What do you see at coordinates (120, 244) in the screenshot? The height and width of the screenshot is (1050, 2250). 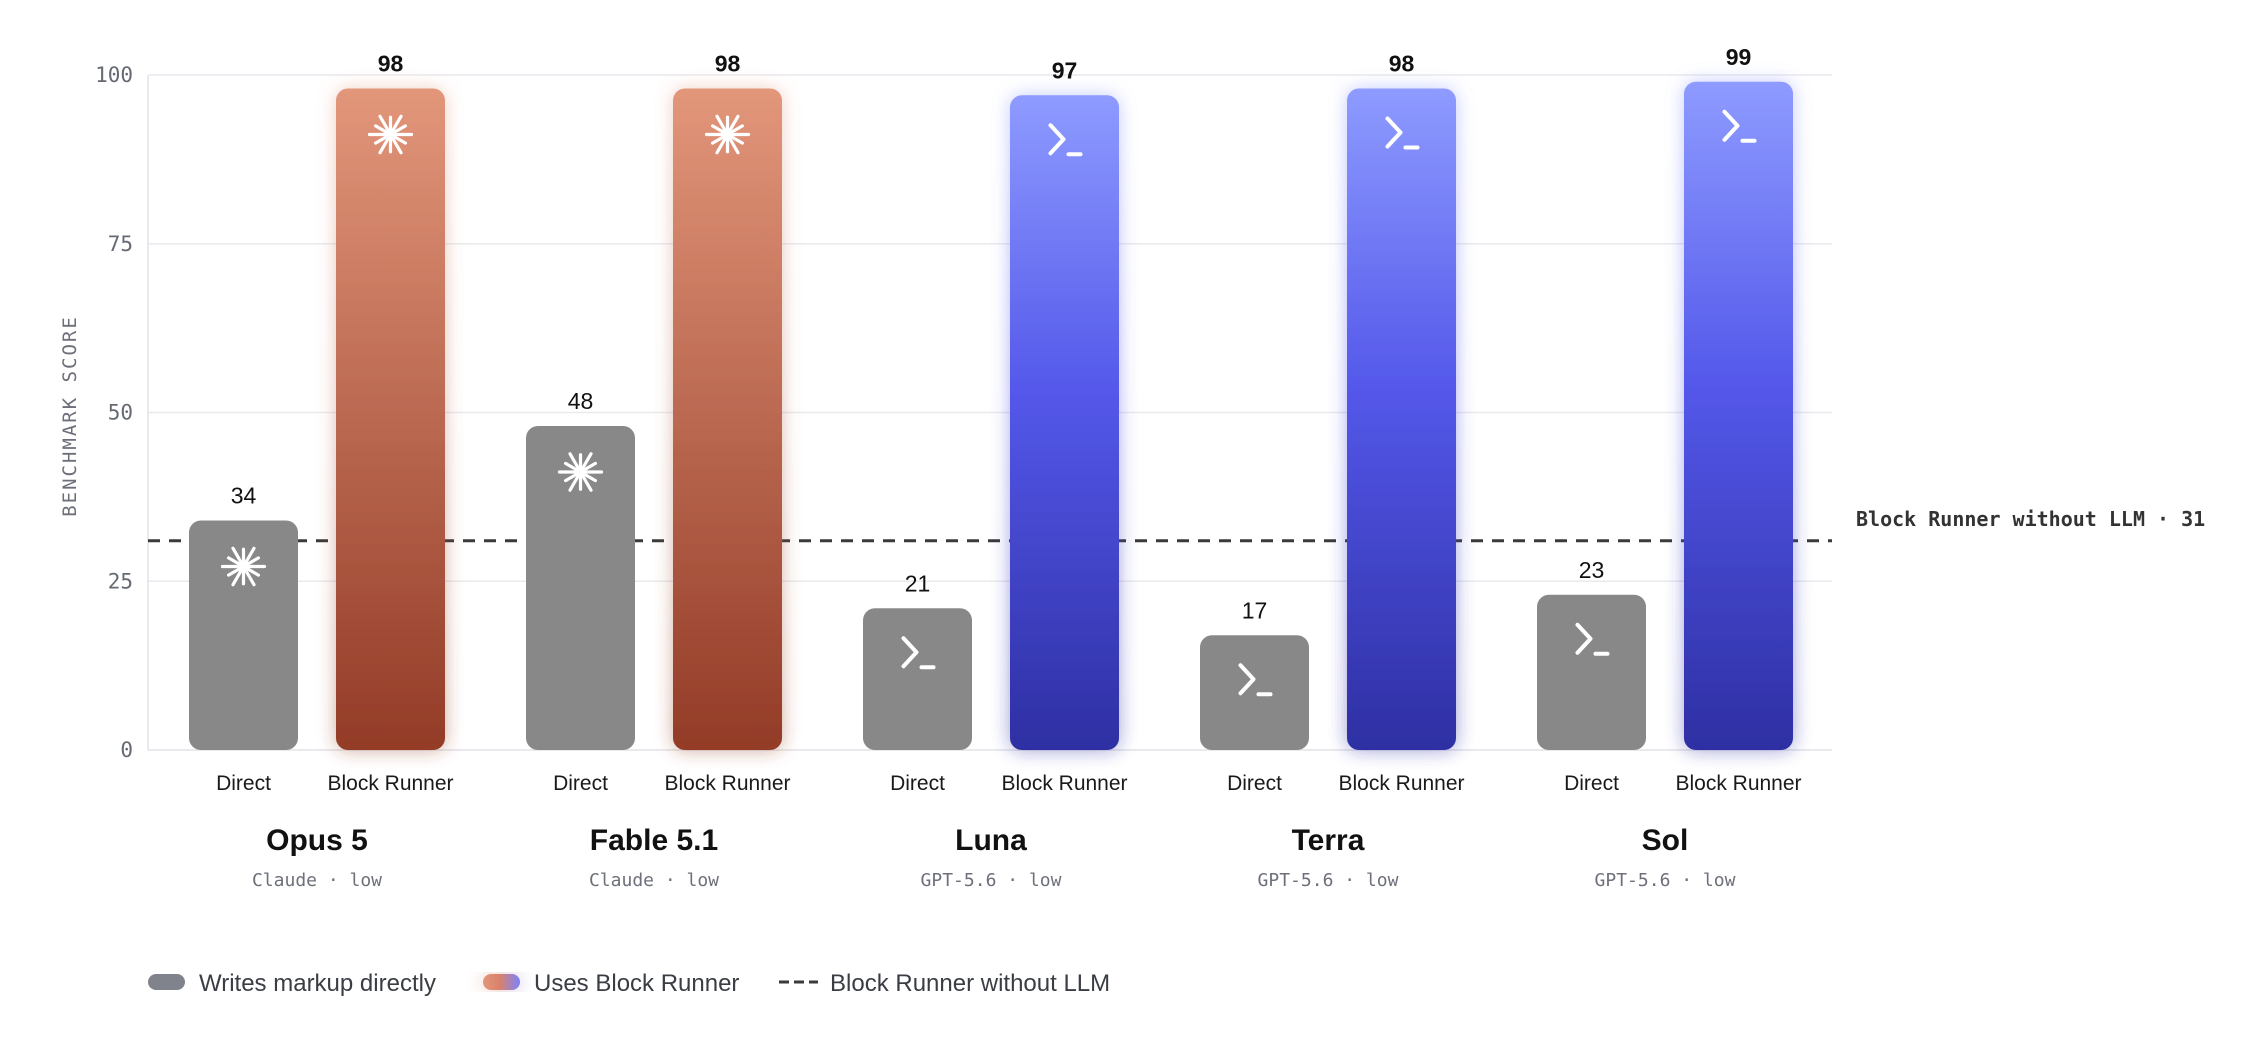 I see `y-tick-label-75: 75` at bounding box center [120, 244].